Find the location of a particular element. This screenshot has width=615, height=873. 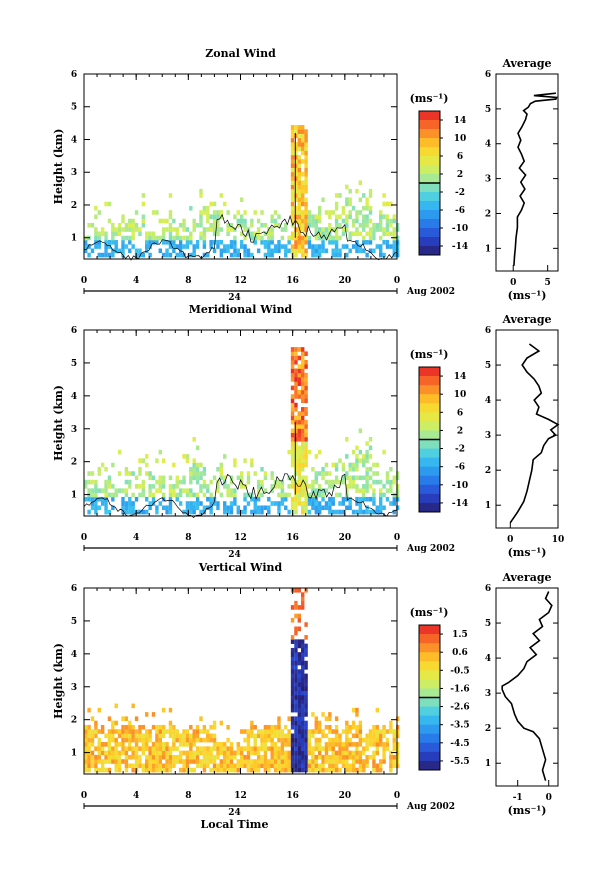

x-tick-label: 0 is located at coordinates (397, 538).